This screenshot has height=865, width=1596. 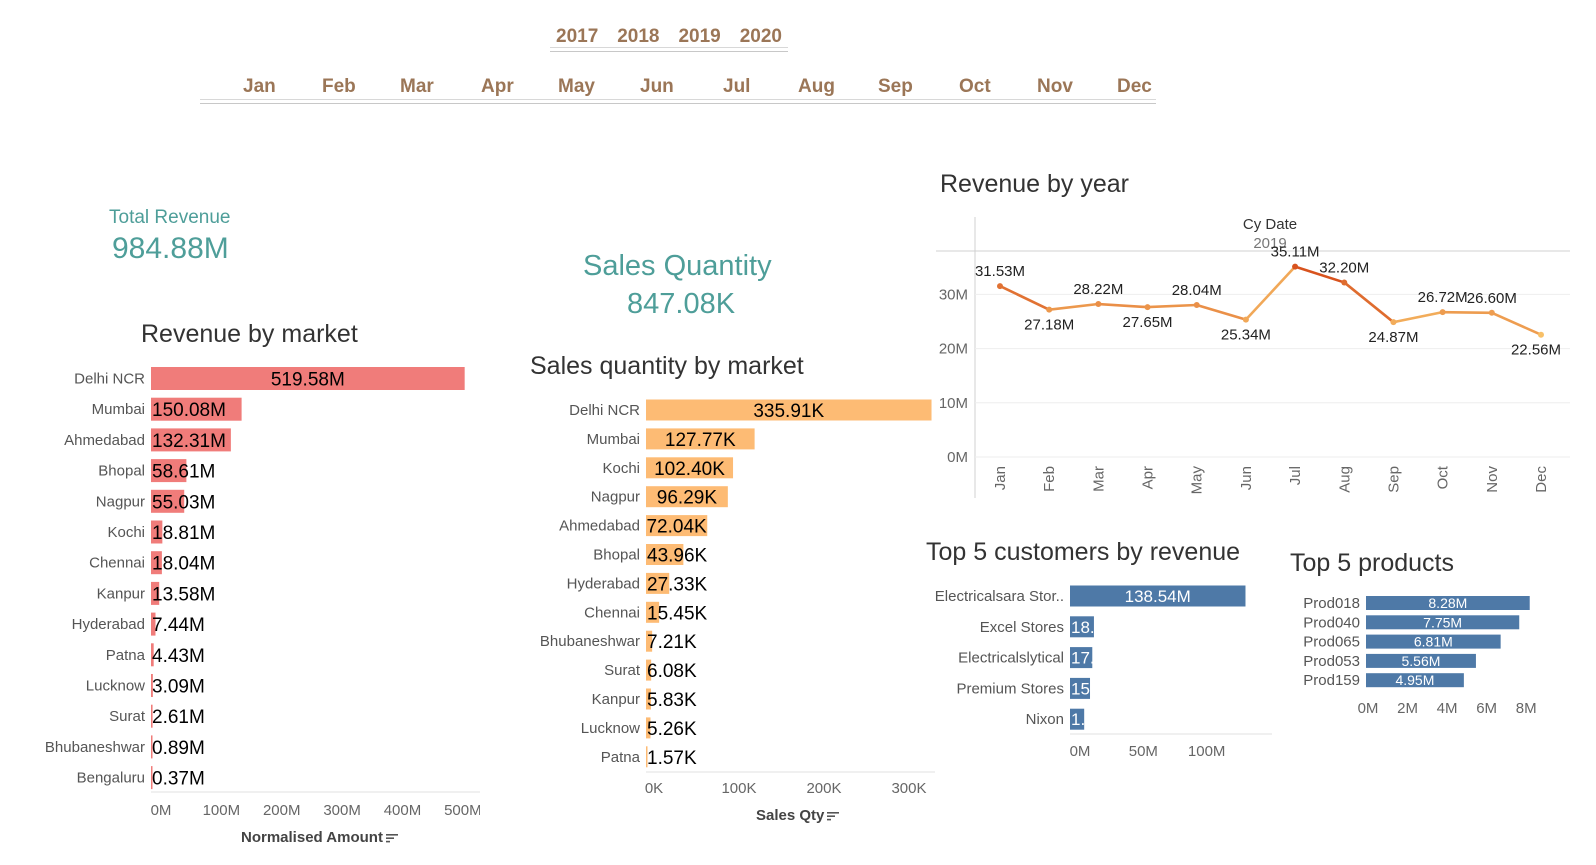 What do you see at coordinates (178, 748) in the screenshot?
I see `revenue-market-data-label: 0.89M` at bounding box center [178, 748].